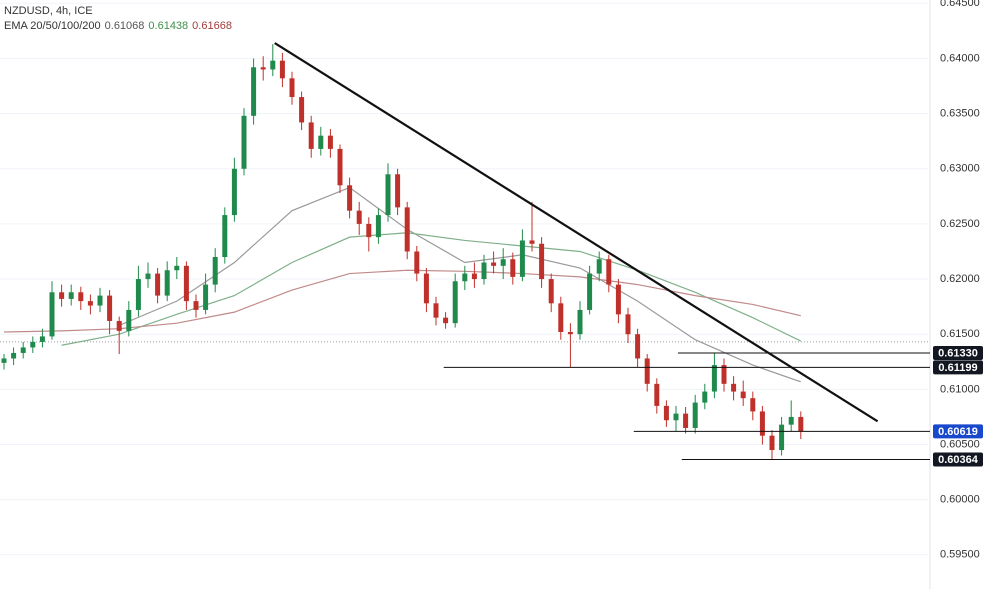 This screenshot has width=990, height=589. Describe the element at coordinates (960, 224) in the screenshot. I see `y-tick-label: 0.62500` at that location.